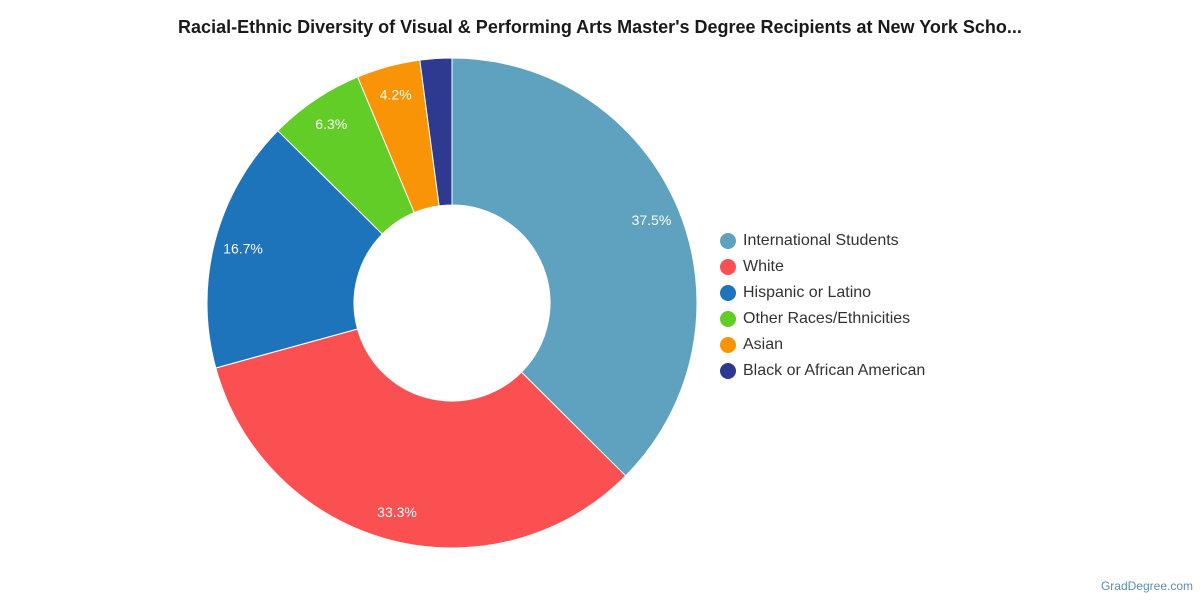 The height and width of the screenshot is (600, 1200). I want to click on slice-label-international-students: 37.5%, so click(652, 220).